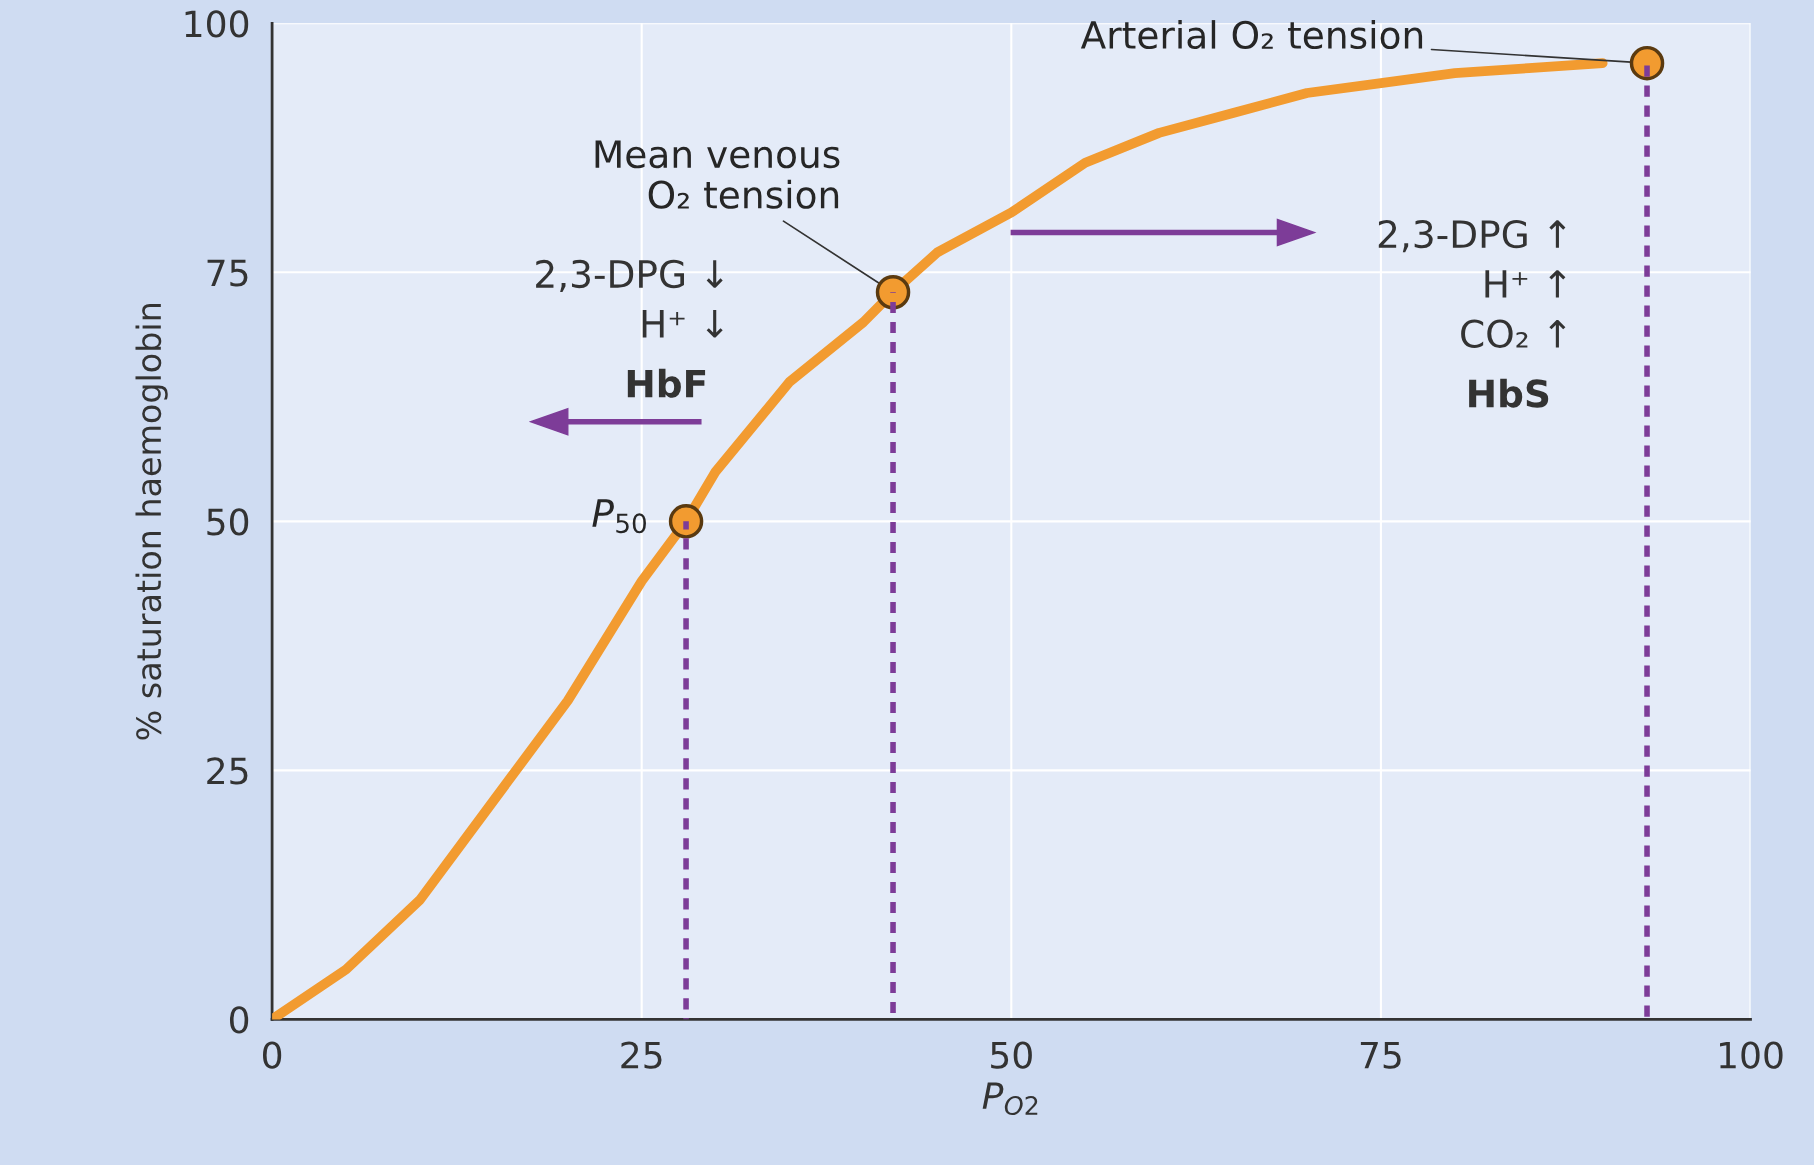 This screenshot has height=1165, width=1814. Describe the element at coordinates (682, 324) in the screenshot. I see `annotation: H⁺ ↓` at that location.